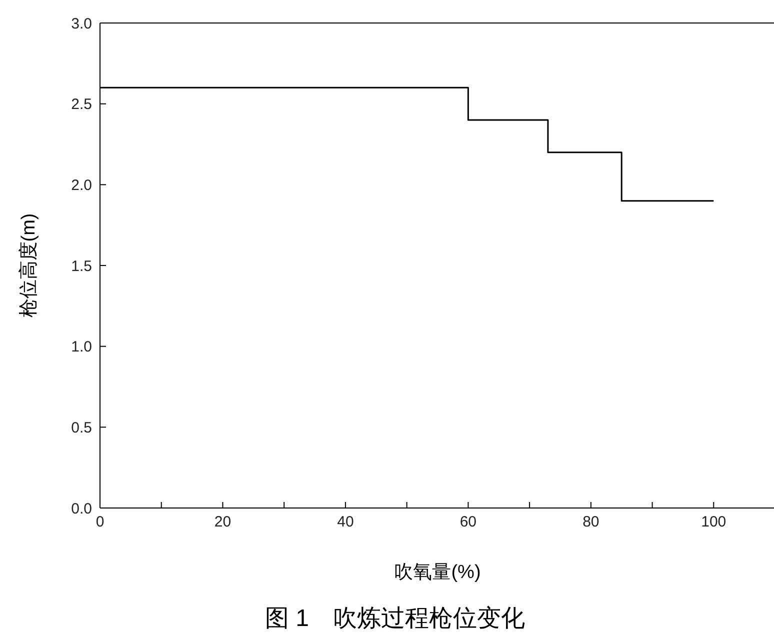  Describe the element at coordinates (713, 522) in the screenshot. I see `x-tick-label: 100` at that location.